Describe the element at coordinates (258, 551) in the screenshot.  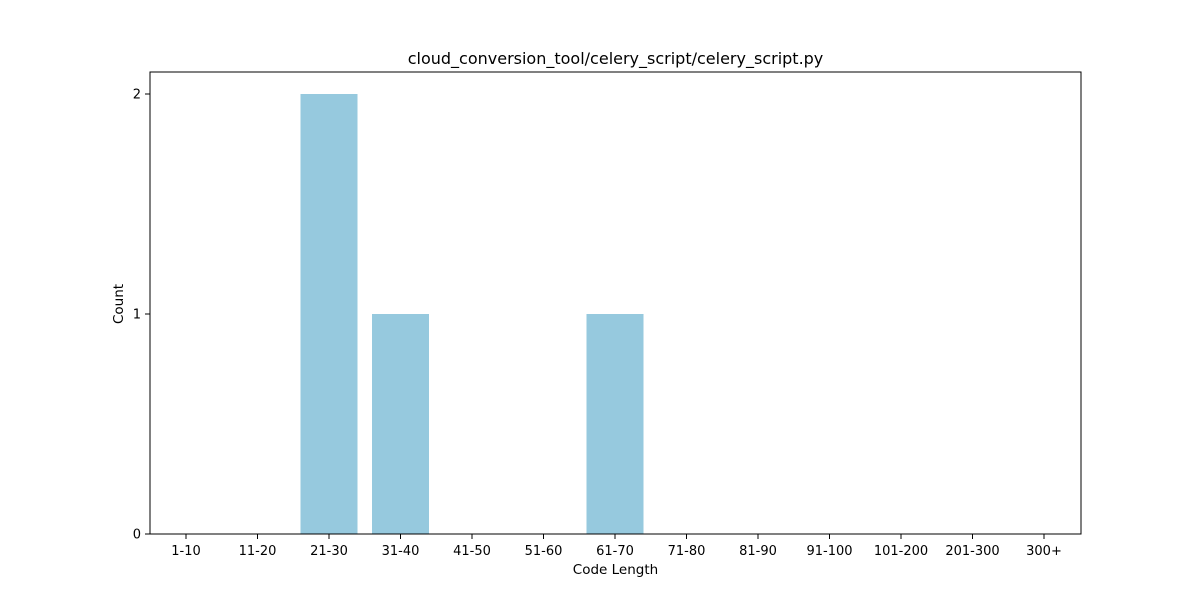
I see `x-tick-label: 11-20` at that location.